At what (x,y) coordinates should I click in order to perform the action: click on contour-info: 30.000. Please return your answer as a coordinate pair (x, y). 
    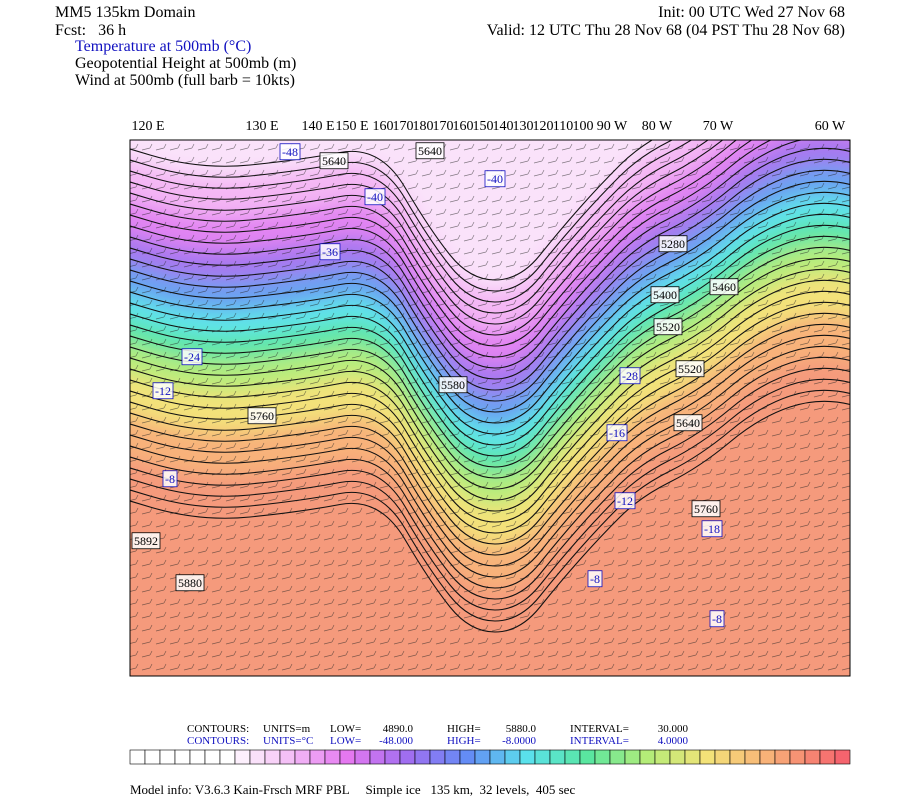
    Looking at the image, I should click on (673, 729).